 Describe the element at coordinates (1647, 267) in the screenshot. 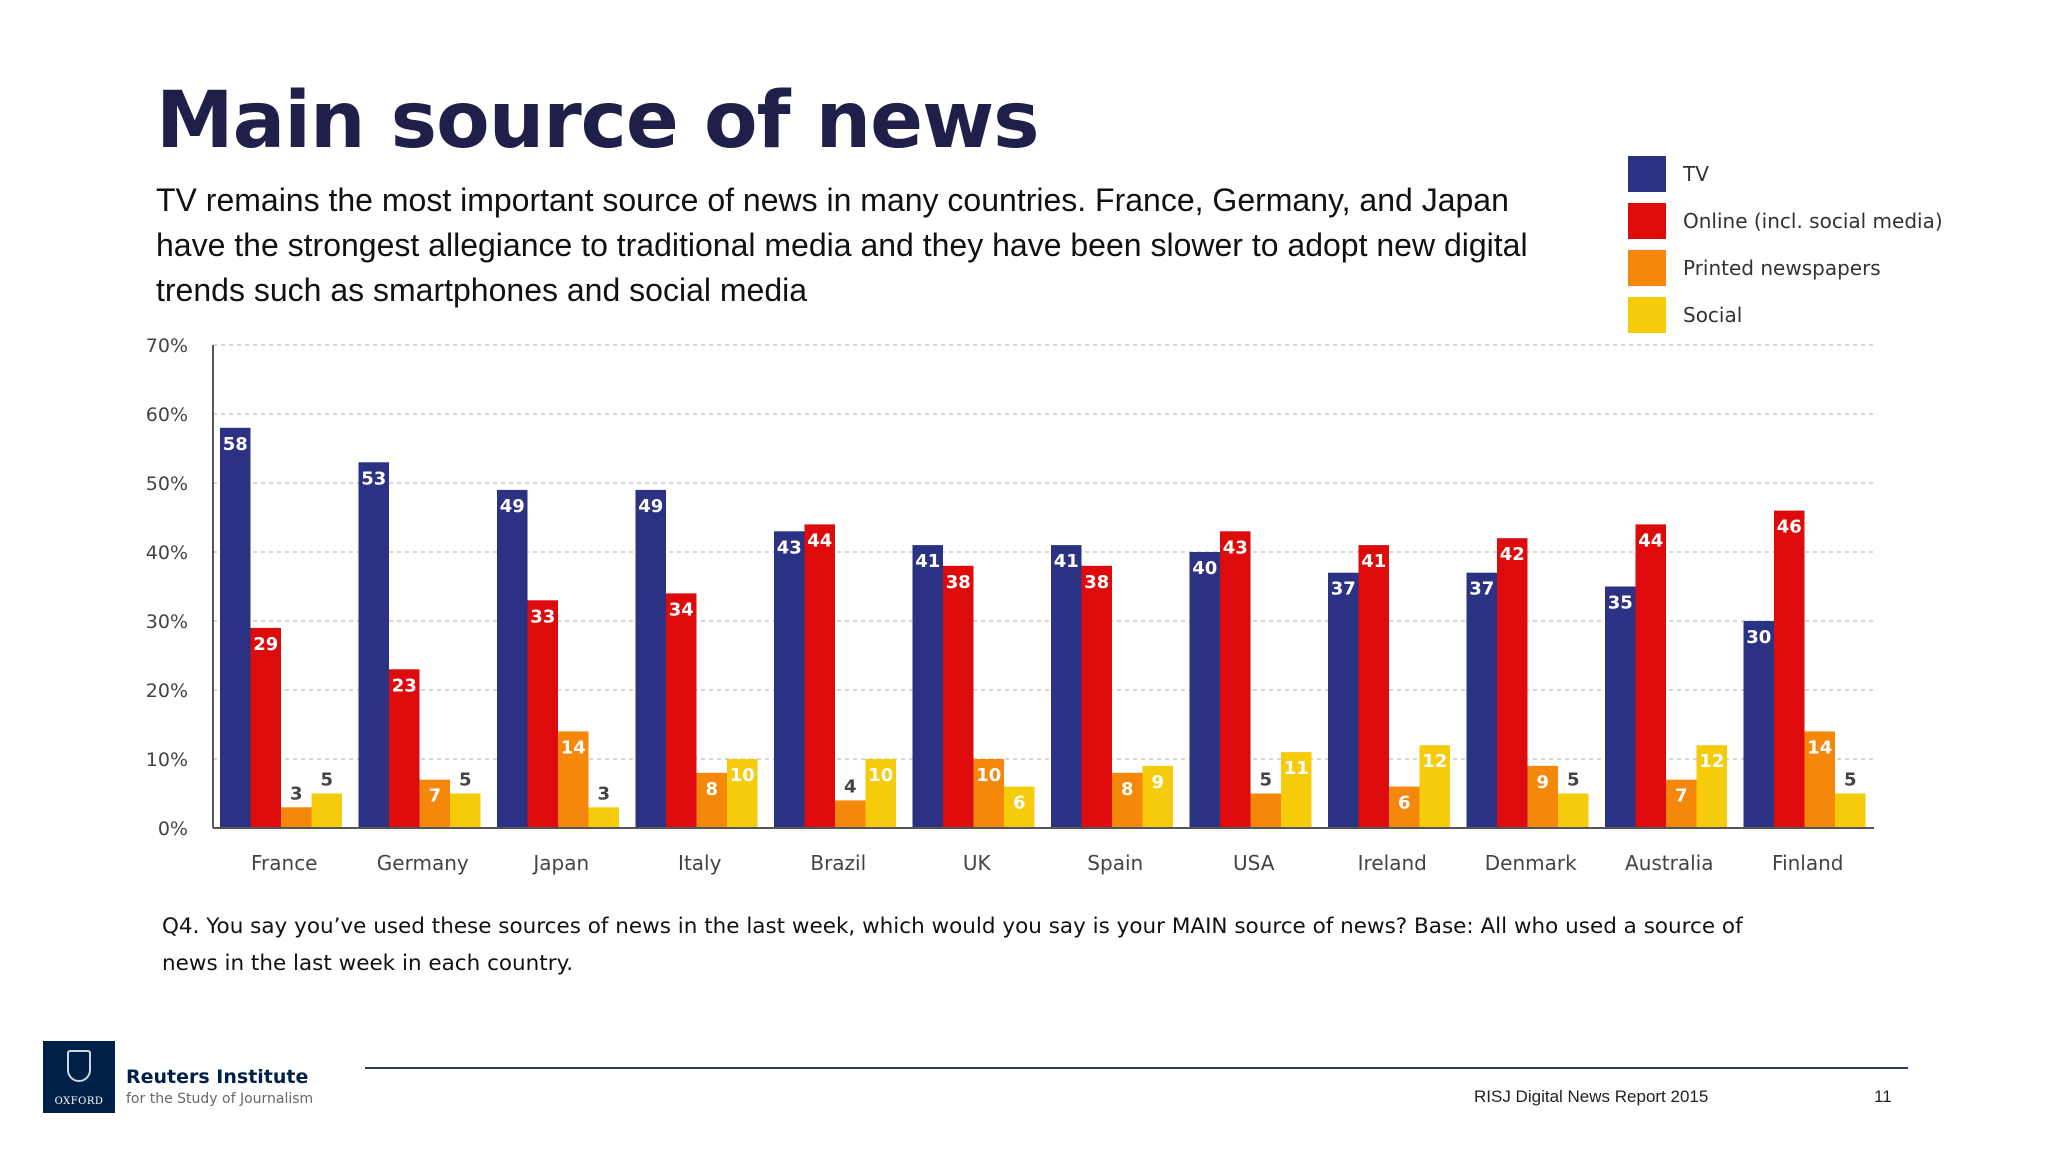

I see `legend-swatch-printed` at that location.